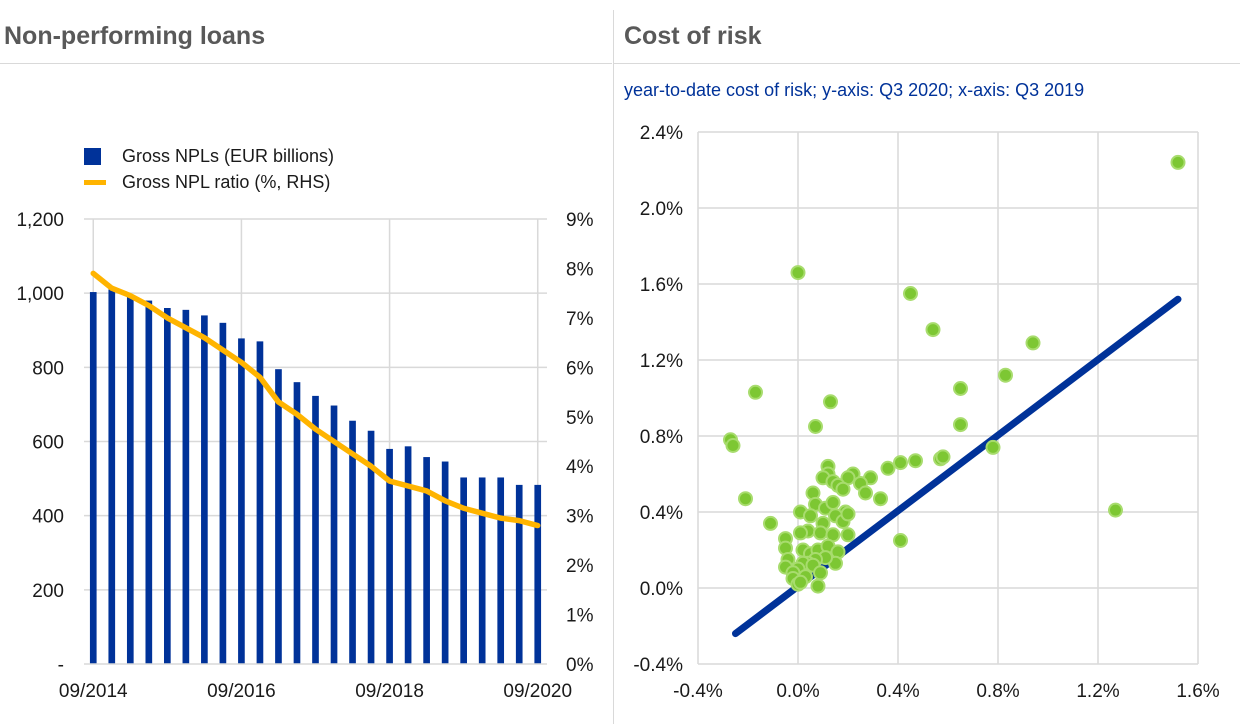 The width and height of the screenshot is (1240, 724). Describe the element at coordinates (61, 665) in the screenshot. I see `npl-left-tick-label: -` at that location.